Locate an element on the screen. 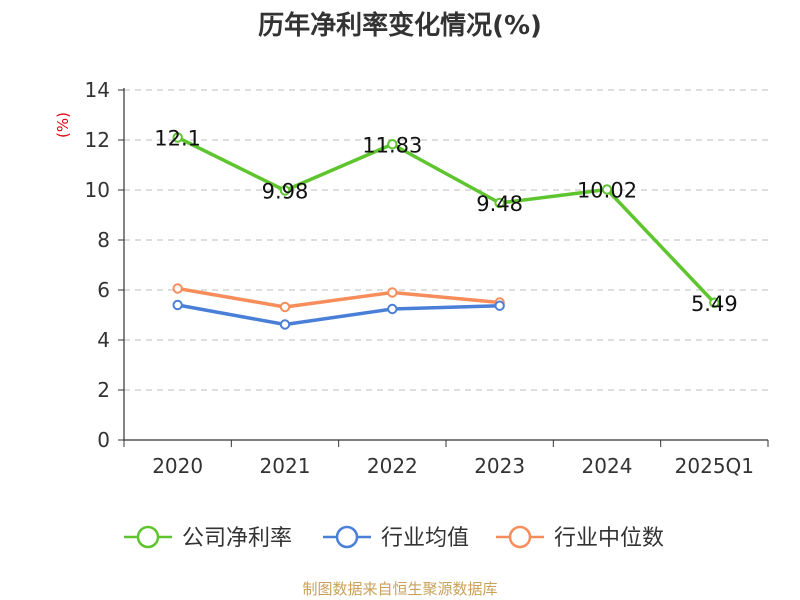  y-tick-label: 8 is located at coordinates (103, 240).